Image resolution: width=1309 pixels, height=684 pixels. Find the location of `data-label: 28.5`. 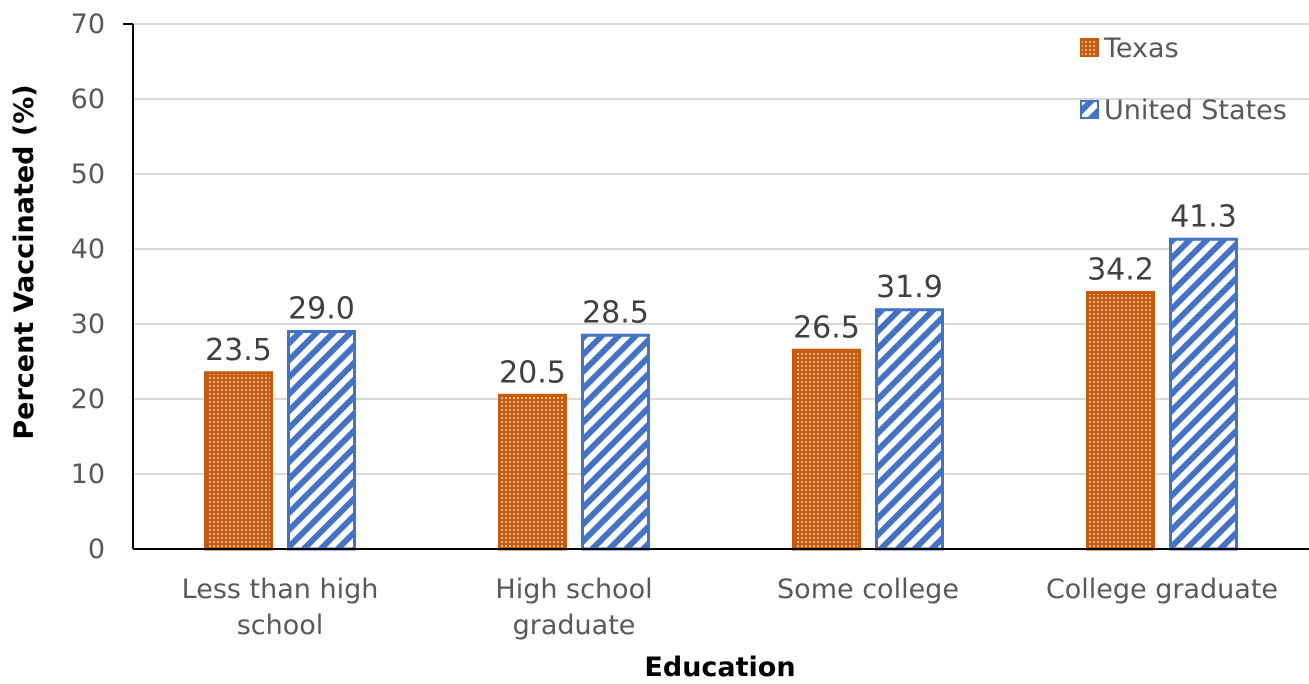

data-label: 28.5 is located at coordinates (615, 312).